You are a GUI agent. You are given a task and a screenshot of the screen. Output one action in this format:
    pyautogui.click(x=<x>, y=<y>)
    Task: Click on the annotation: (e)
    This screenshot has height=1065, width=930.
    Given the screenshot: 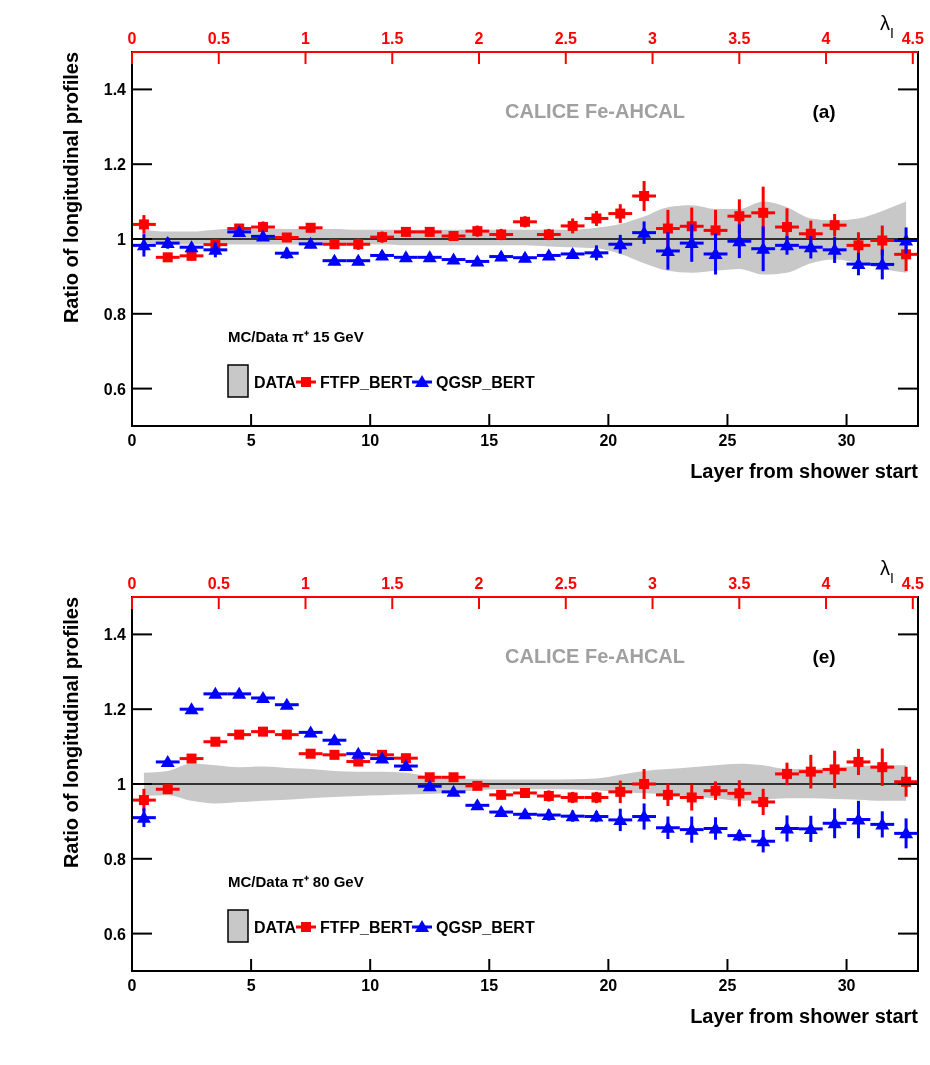 What is the action you would take?
    pyautogui.click(x=824, y=656)
    